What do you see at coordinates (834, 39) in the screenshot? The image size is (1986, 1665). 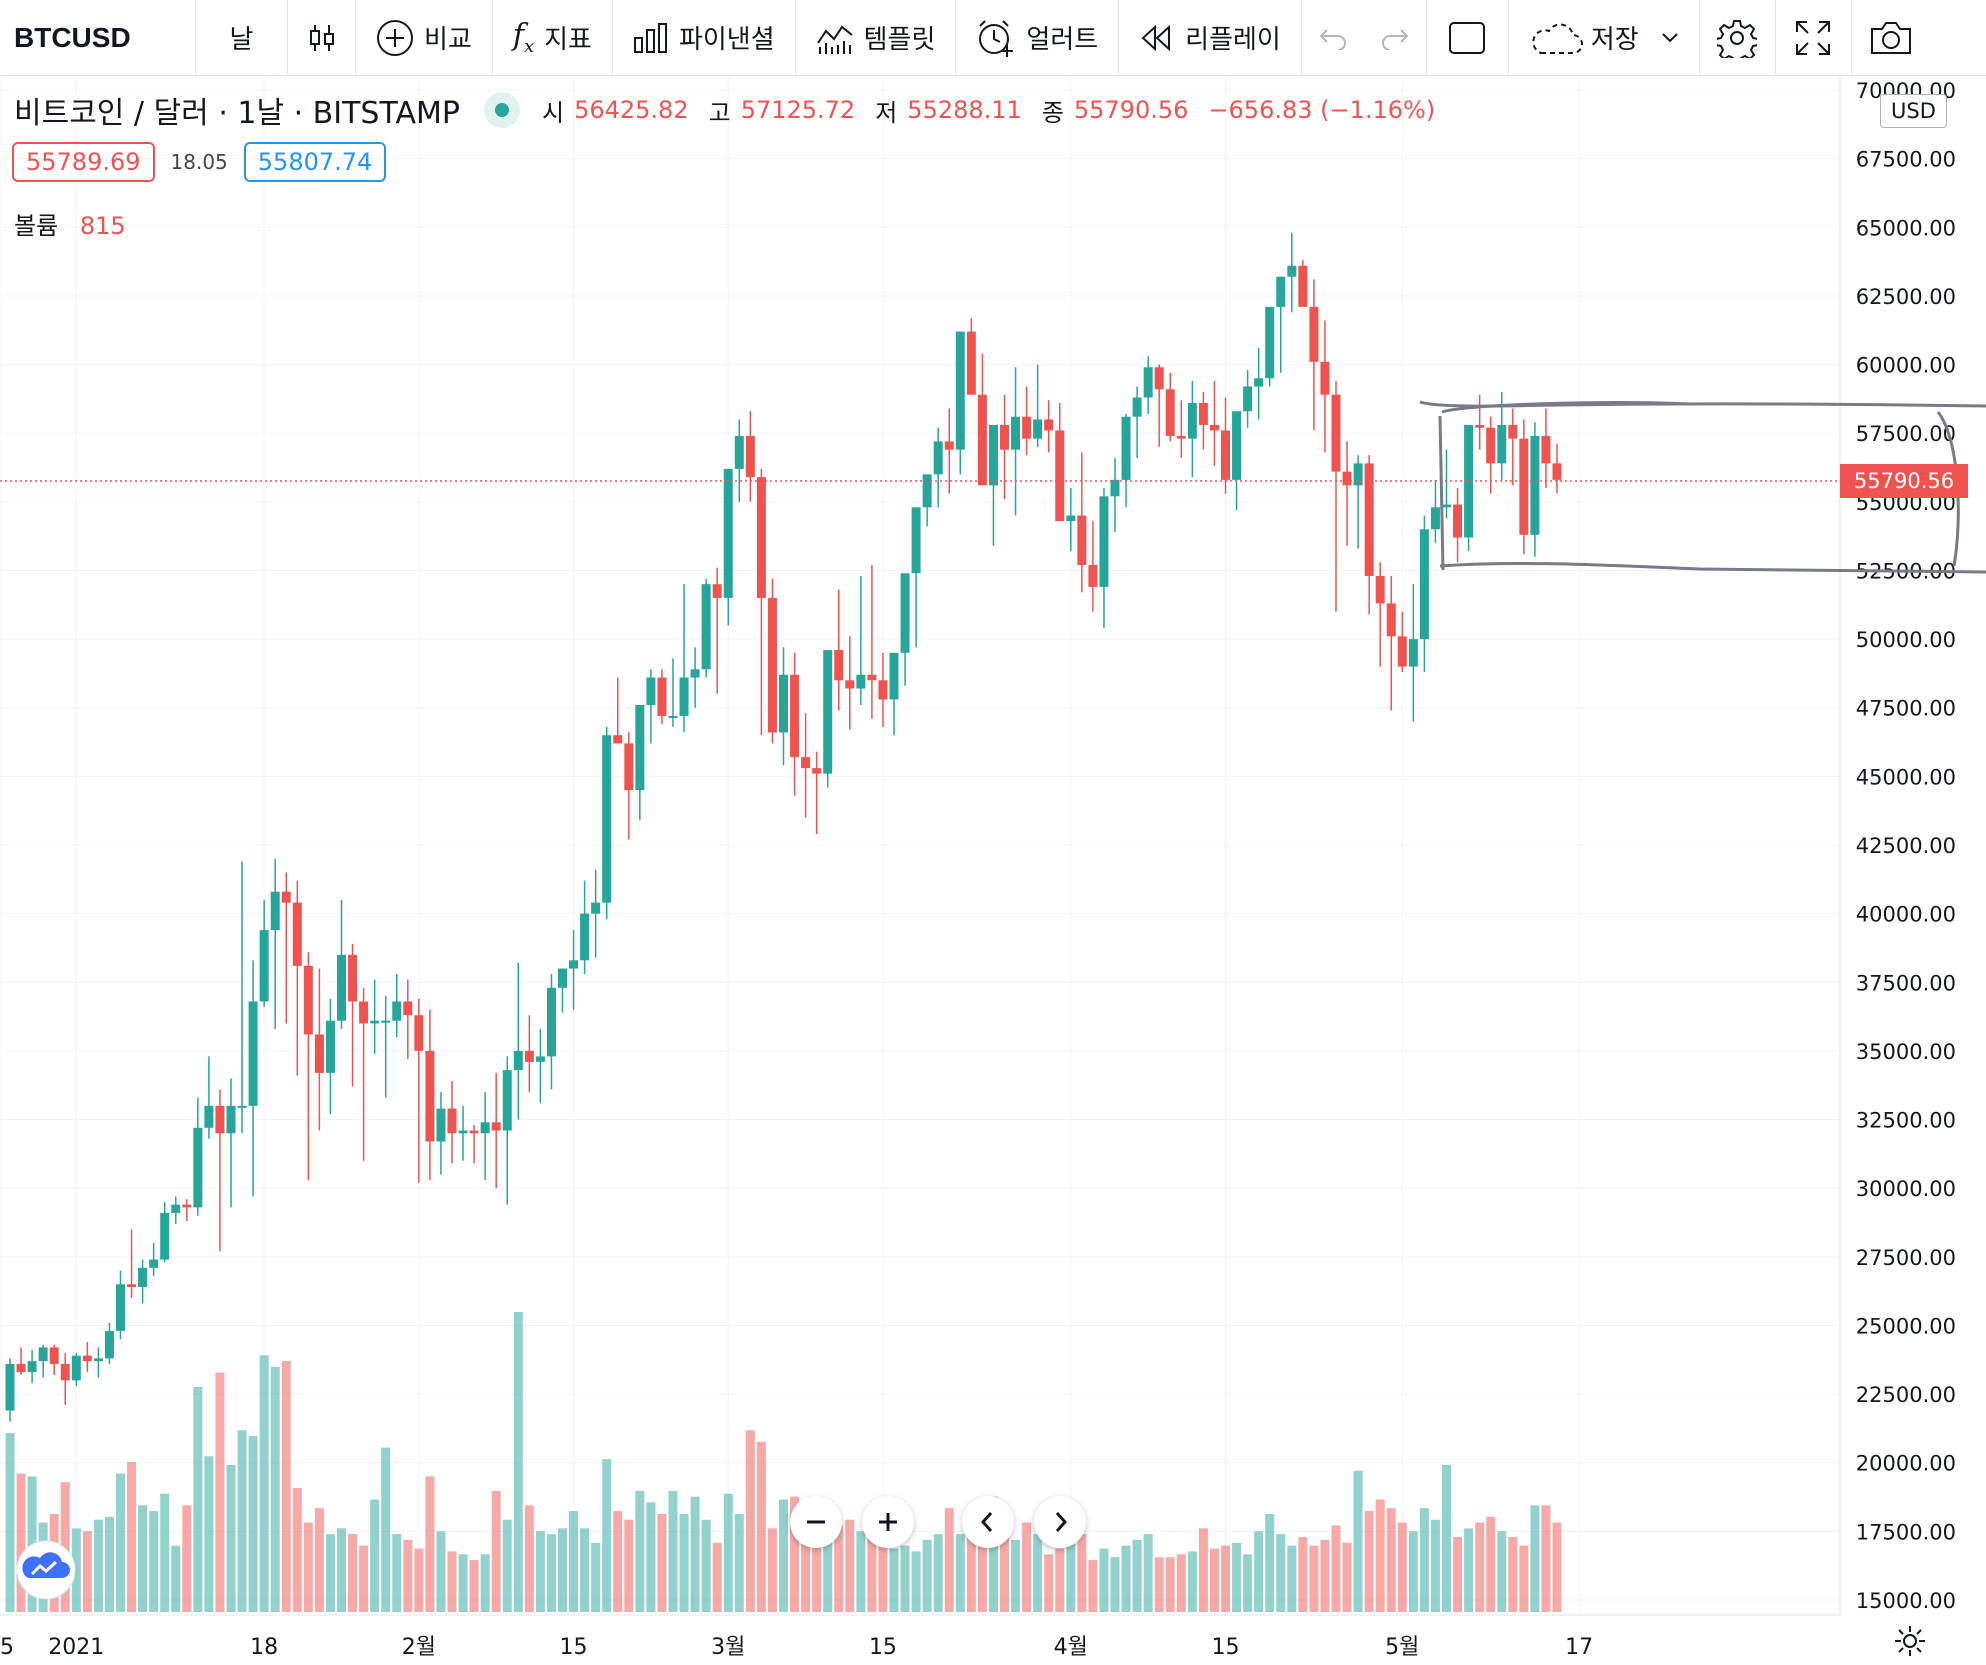 I see `template-chart-icon` at bounding box center [834, 39].